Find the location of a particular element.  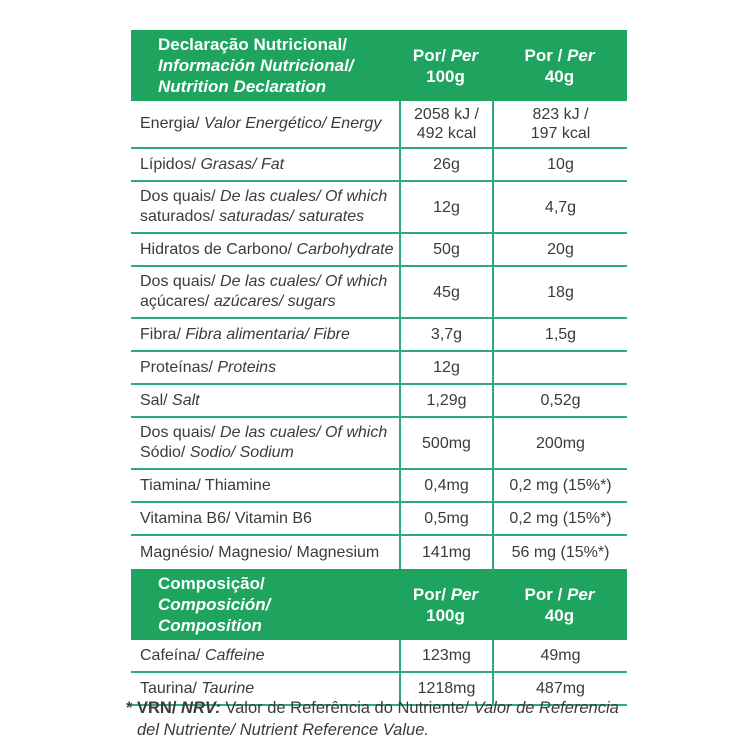

value-per-100g: 141mg is located at coordinates (445, 552).